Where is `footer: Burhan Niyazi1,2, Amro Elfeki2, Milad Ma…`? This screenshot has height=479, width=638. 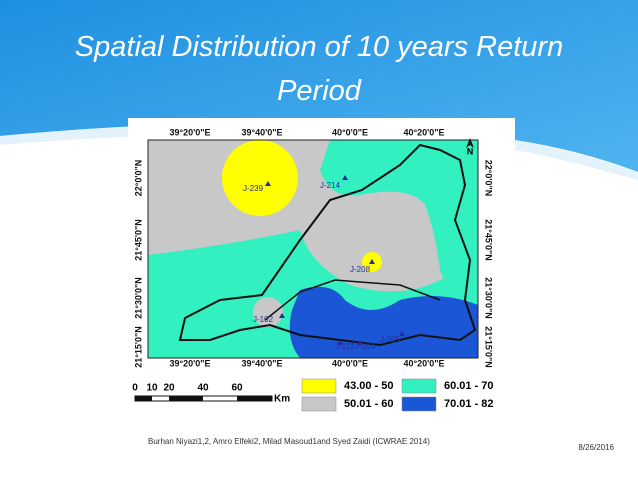 footer: Burhan Niyazi1,2, Amro Elfeki2, Milad Ma… is located at coordinates (289, 441).